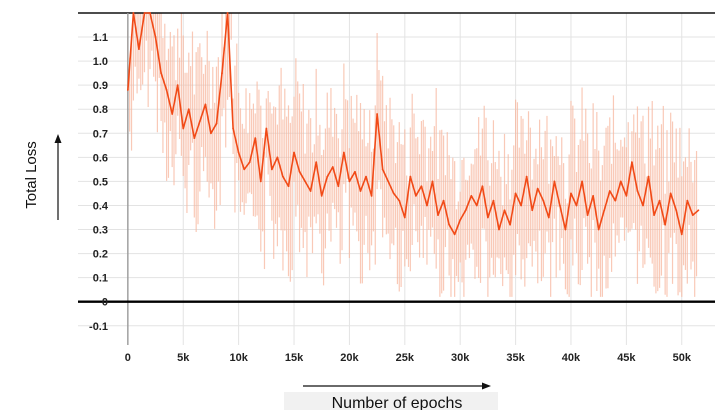  I want to click on x-tick-label: 20k, so click(349, 358).